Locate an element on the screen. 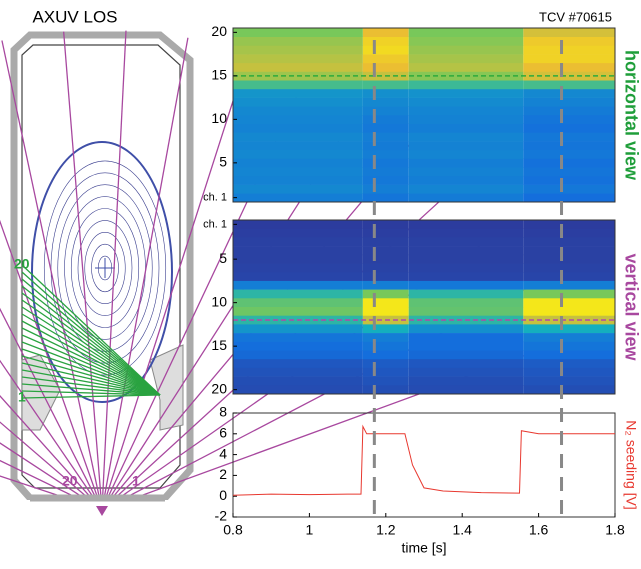 The width and height of the screenshot is (641, 569). y-tick-label: 6 is located at coordinates (223, 433).